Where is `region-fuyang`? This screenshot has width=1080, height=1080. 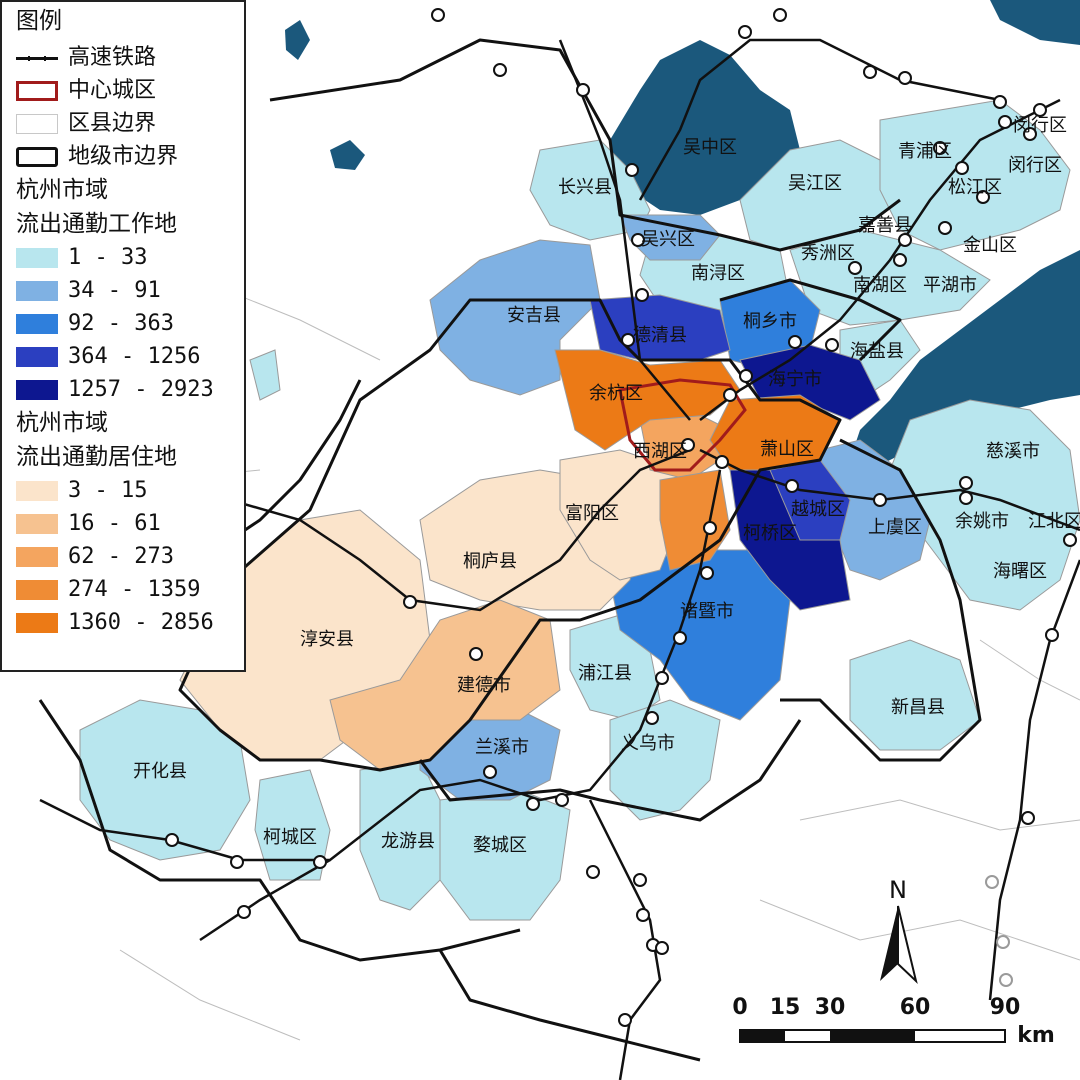 region-fuyang is located at coordinates (620, 515).